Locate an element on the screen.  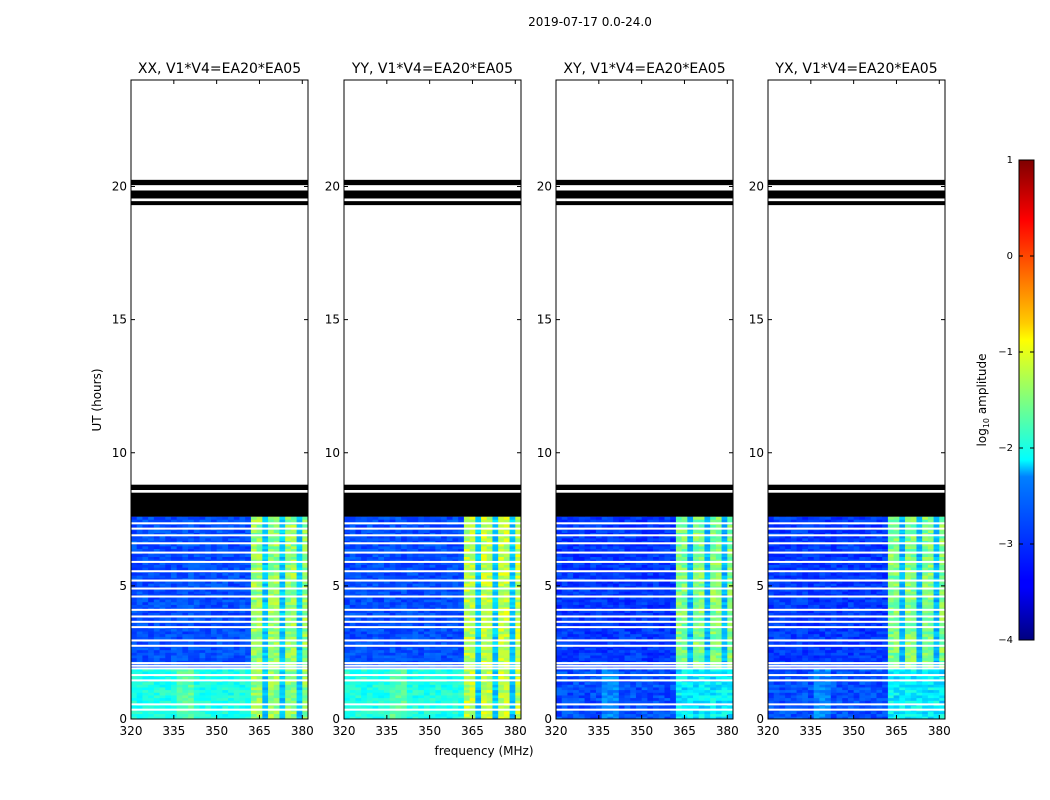
figure-title: 2019-07-17 0.0-24.0 is located at coordinates (590, 22).